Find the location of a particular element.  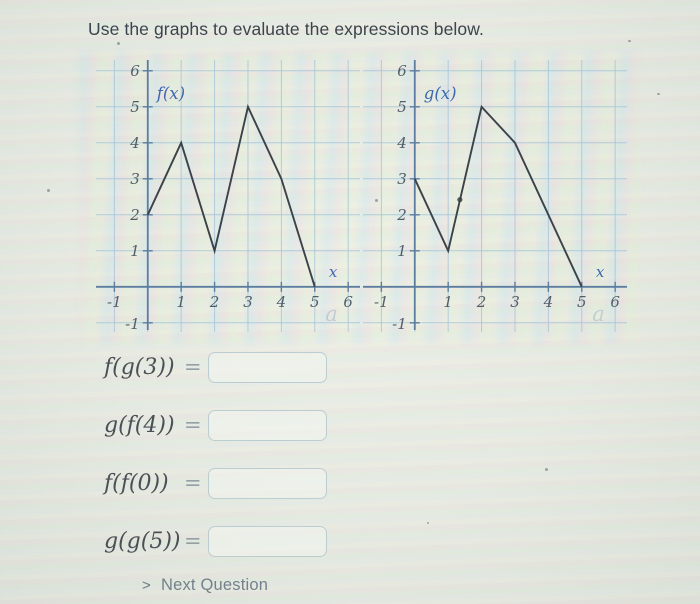

expression-list: f(g(3)) = g(f(4)) = f(f(0)) = g(g(5)) = is located at coordinates (215, 466).